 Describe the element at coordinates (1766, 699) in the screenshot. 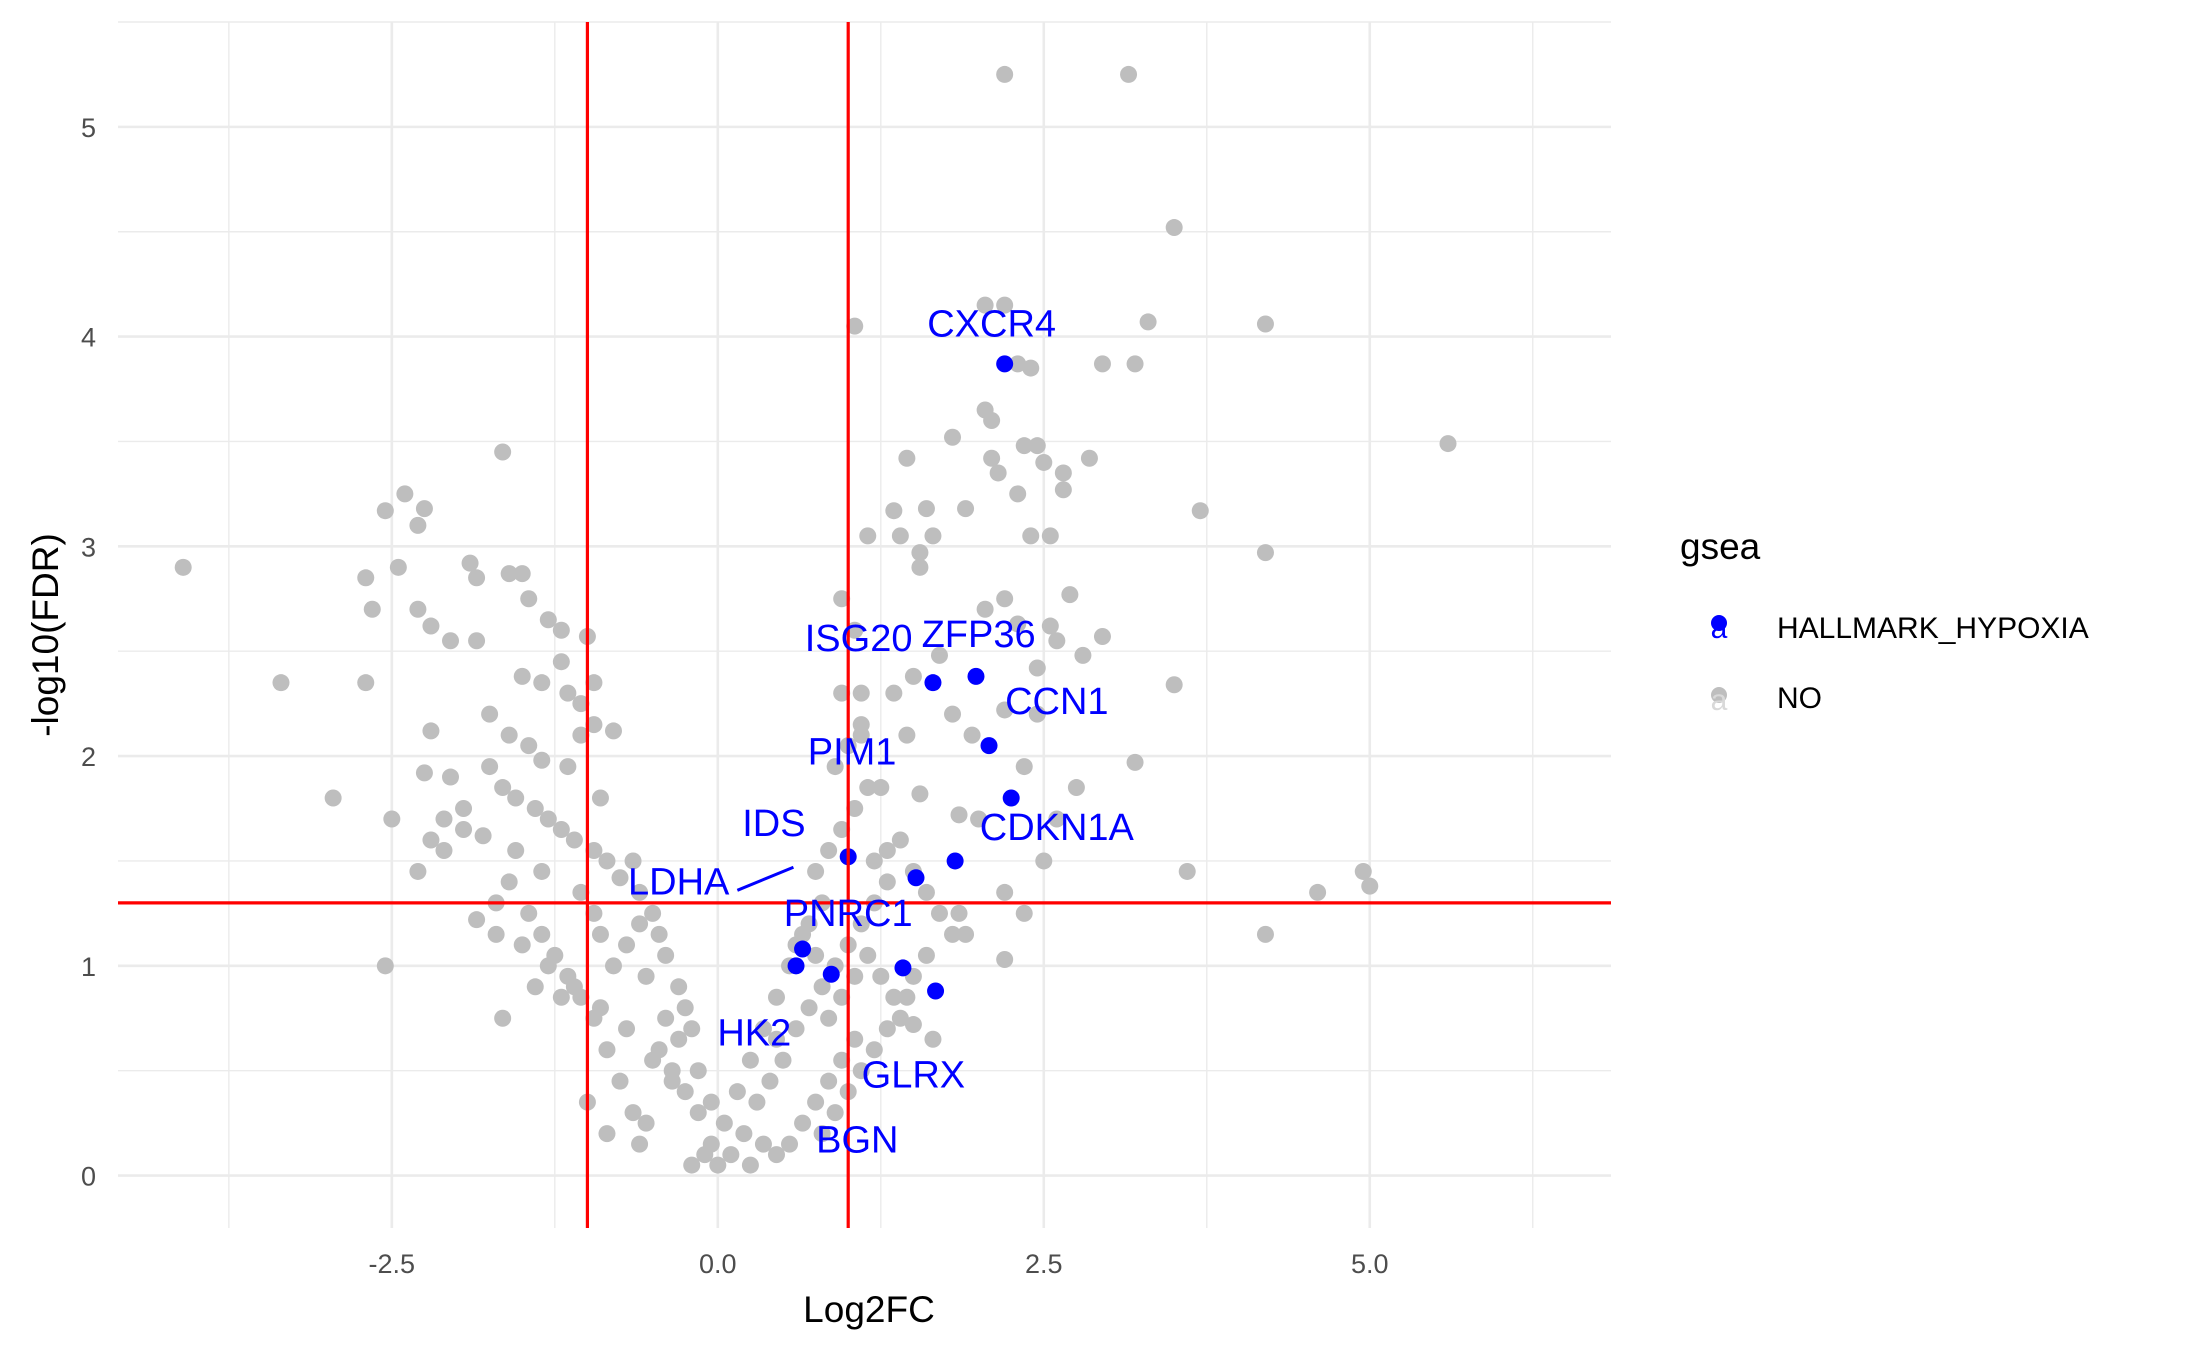

I see `legend-entry-no: a NO` at that location.